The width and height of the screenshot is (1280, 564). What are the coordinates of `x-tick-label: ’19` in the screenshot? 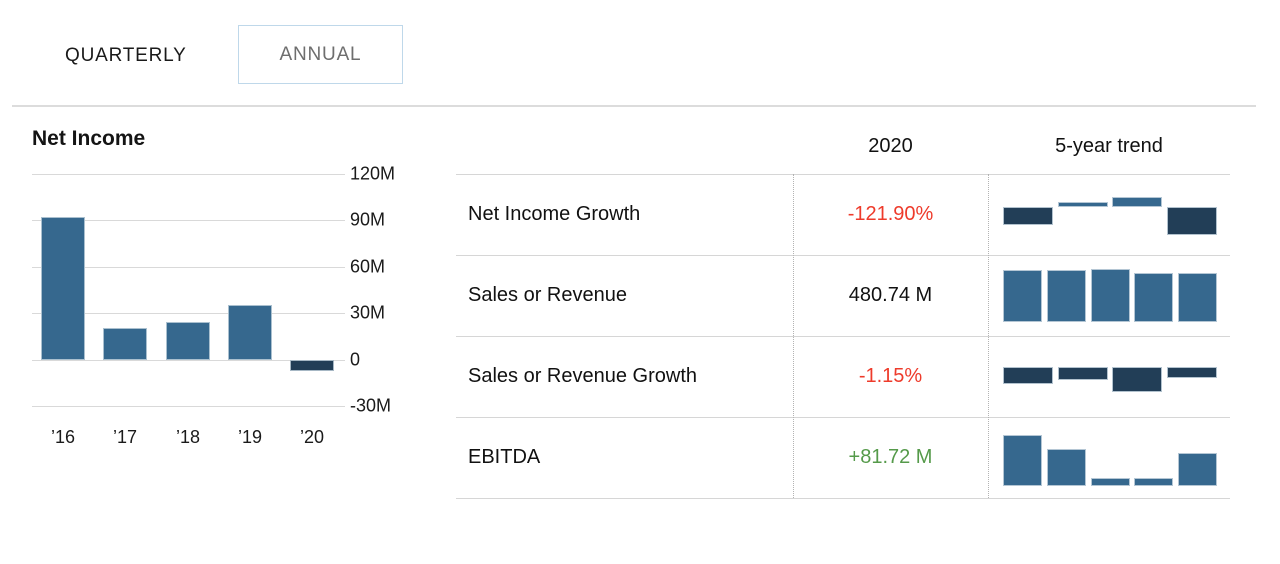 It's located at (250, 437).